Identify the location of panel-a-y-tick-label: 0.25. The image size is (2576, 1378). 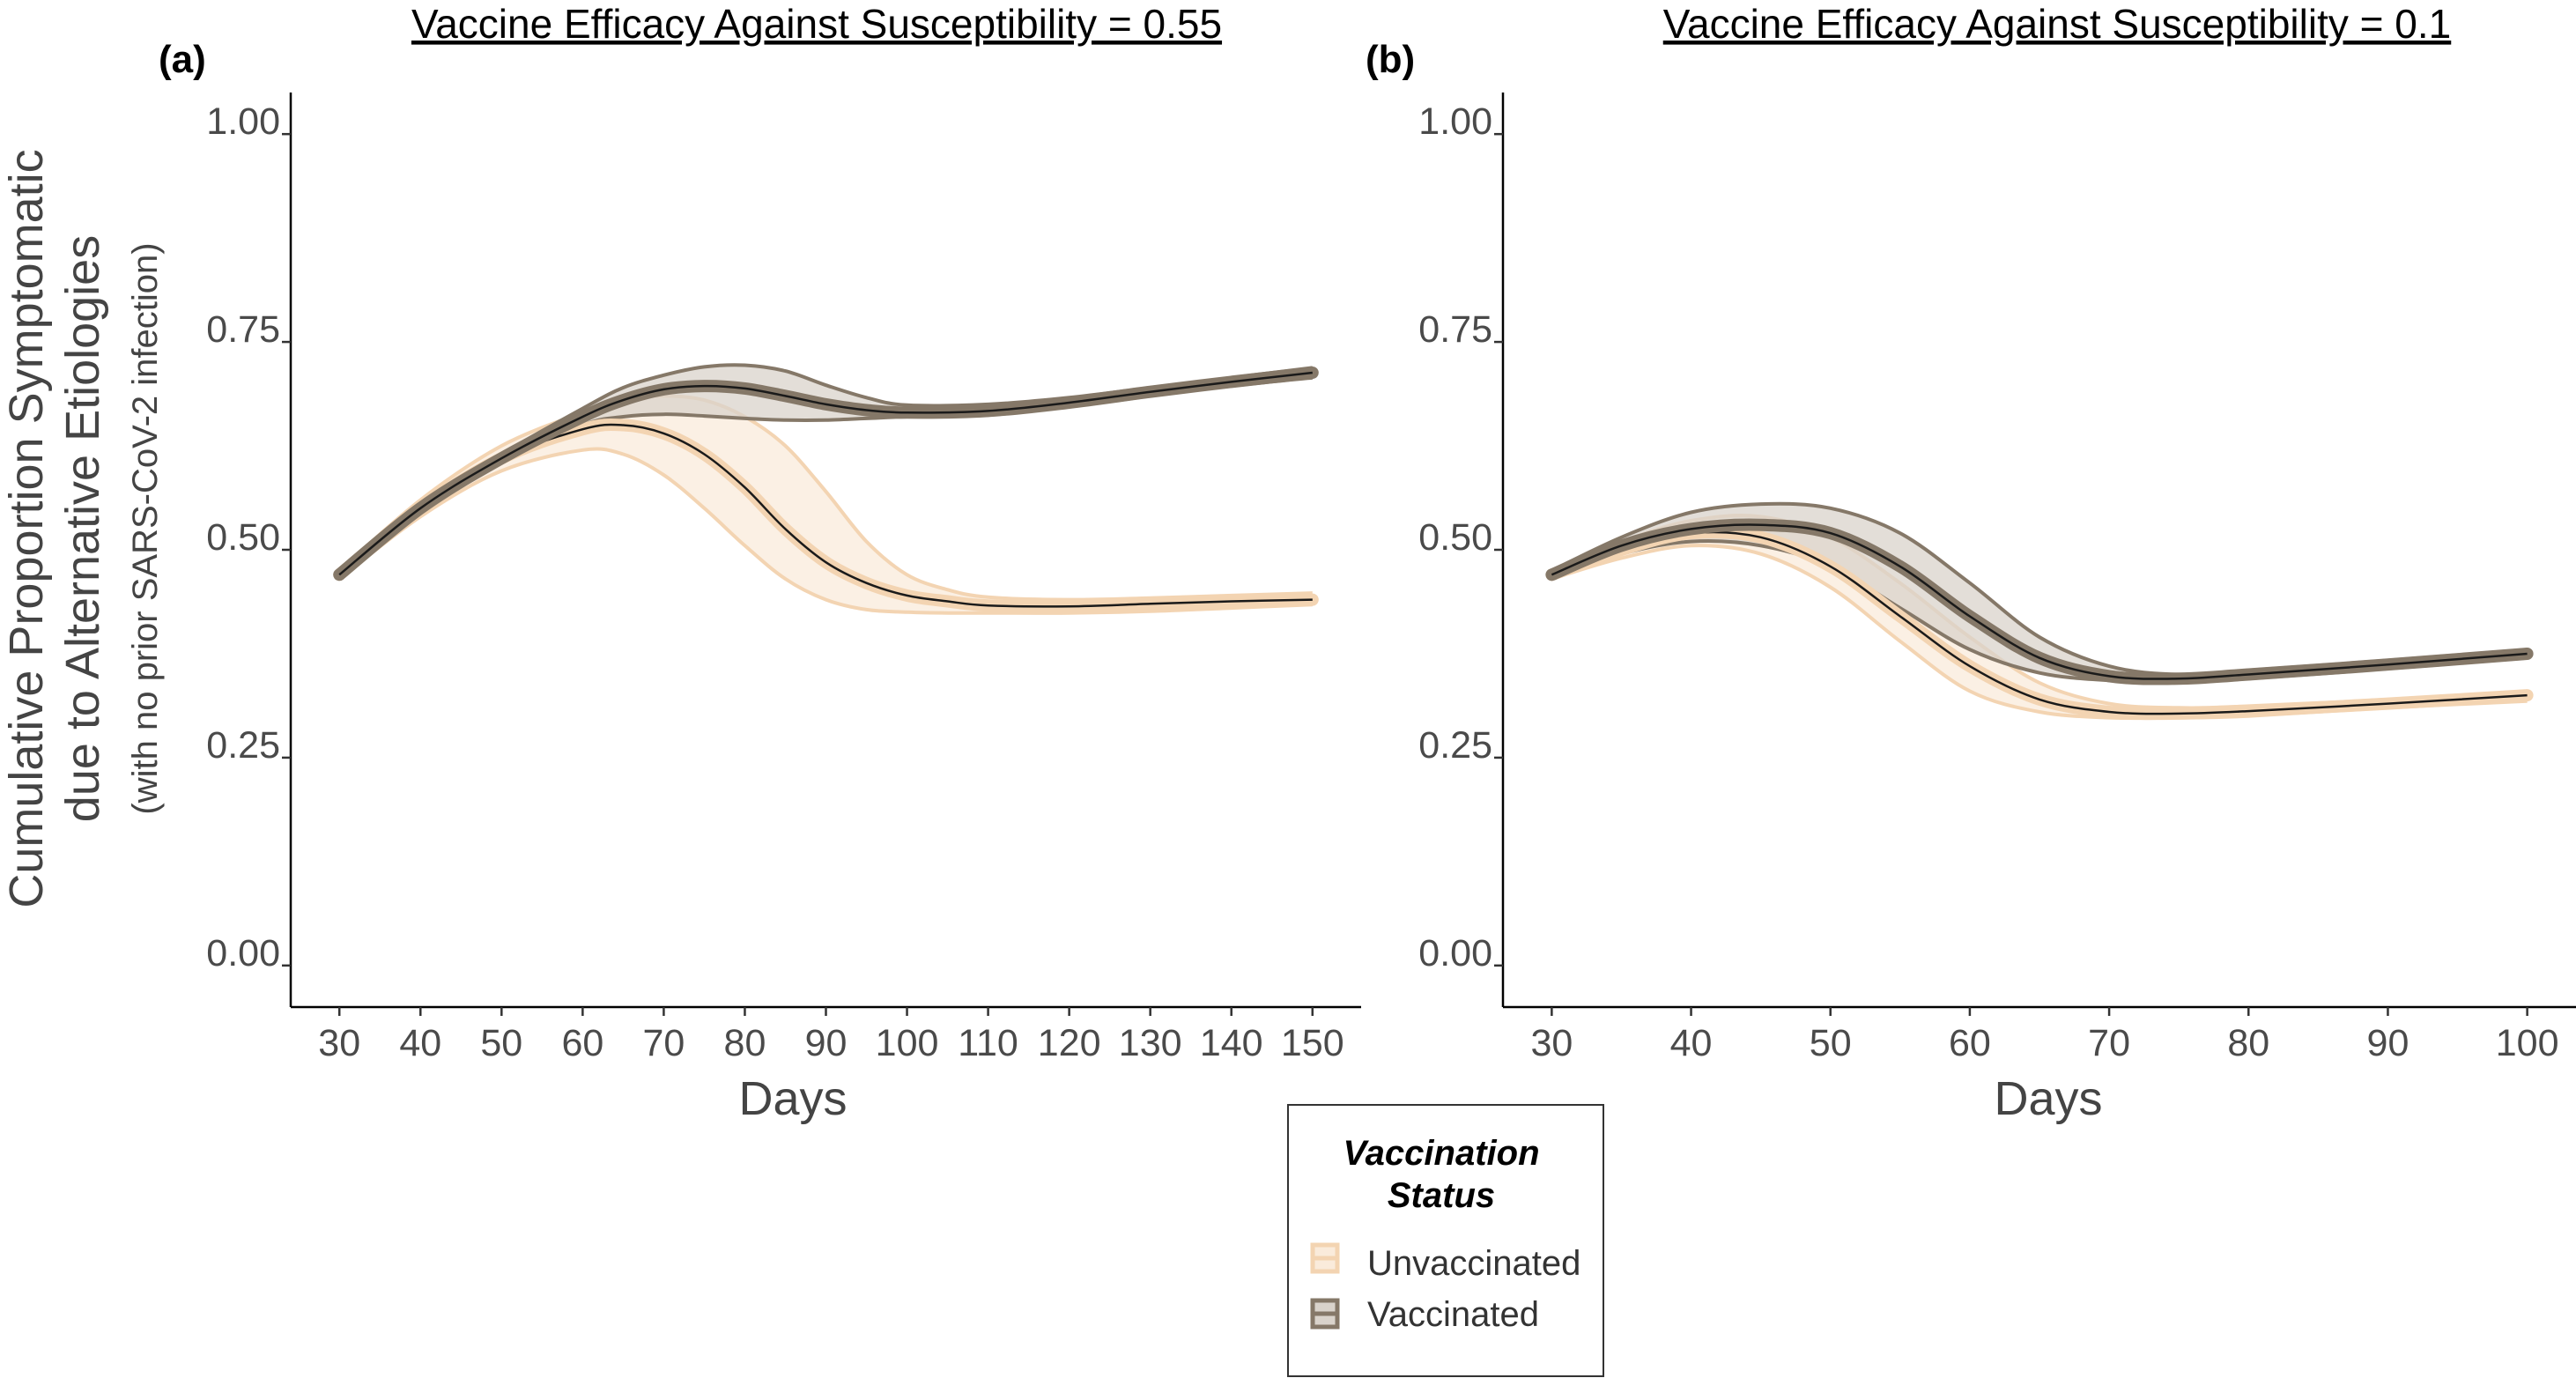
(243, 745).